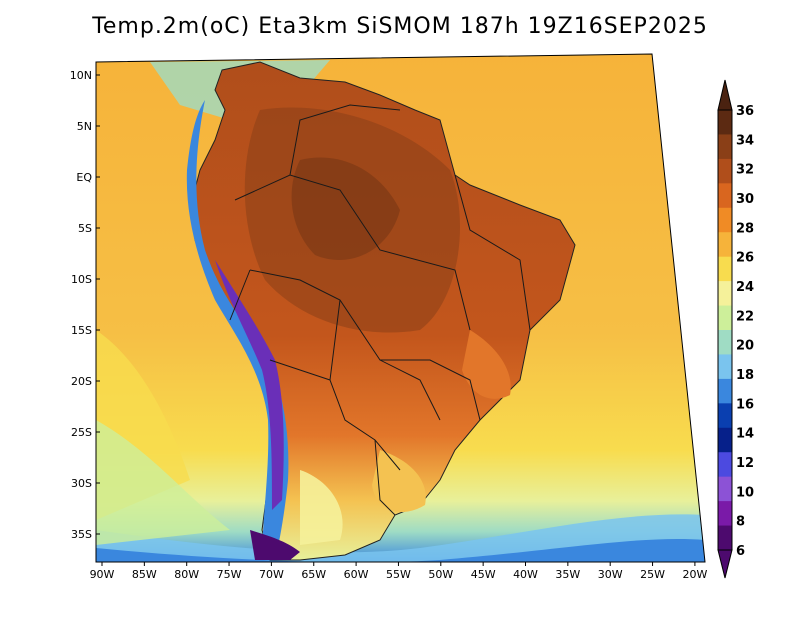  What do you see at coordinates (745, 170) in the screenshot?
I see `colorbar-label: 32` at bounding box center [745, 170].